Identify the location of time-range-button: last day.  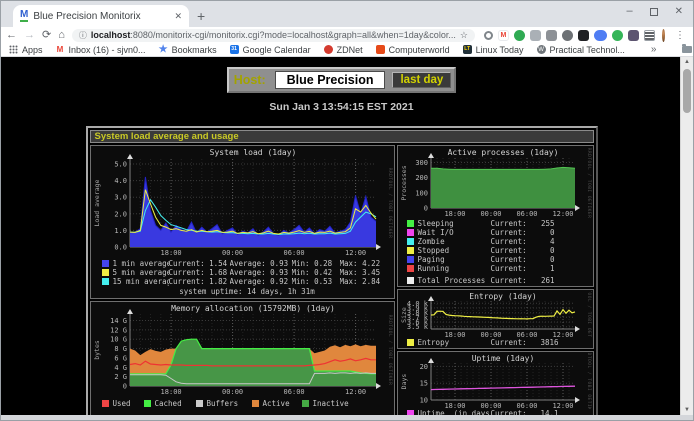
(422, 80).